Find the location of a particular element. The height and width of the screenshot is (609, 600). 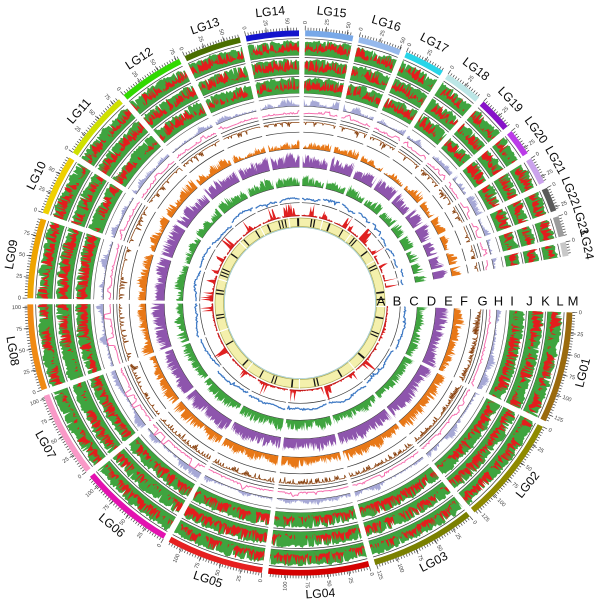

svg-text: A is located at coordinates (381, 301).